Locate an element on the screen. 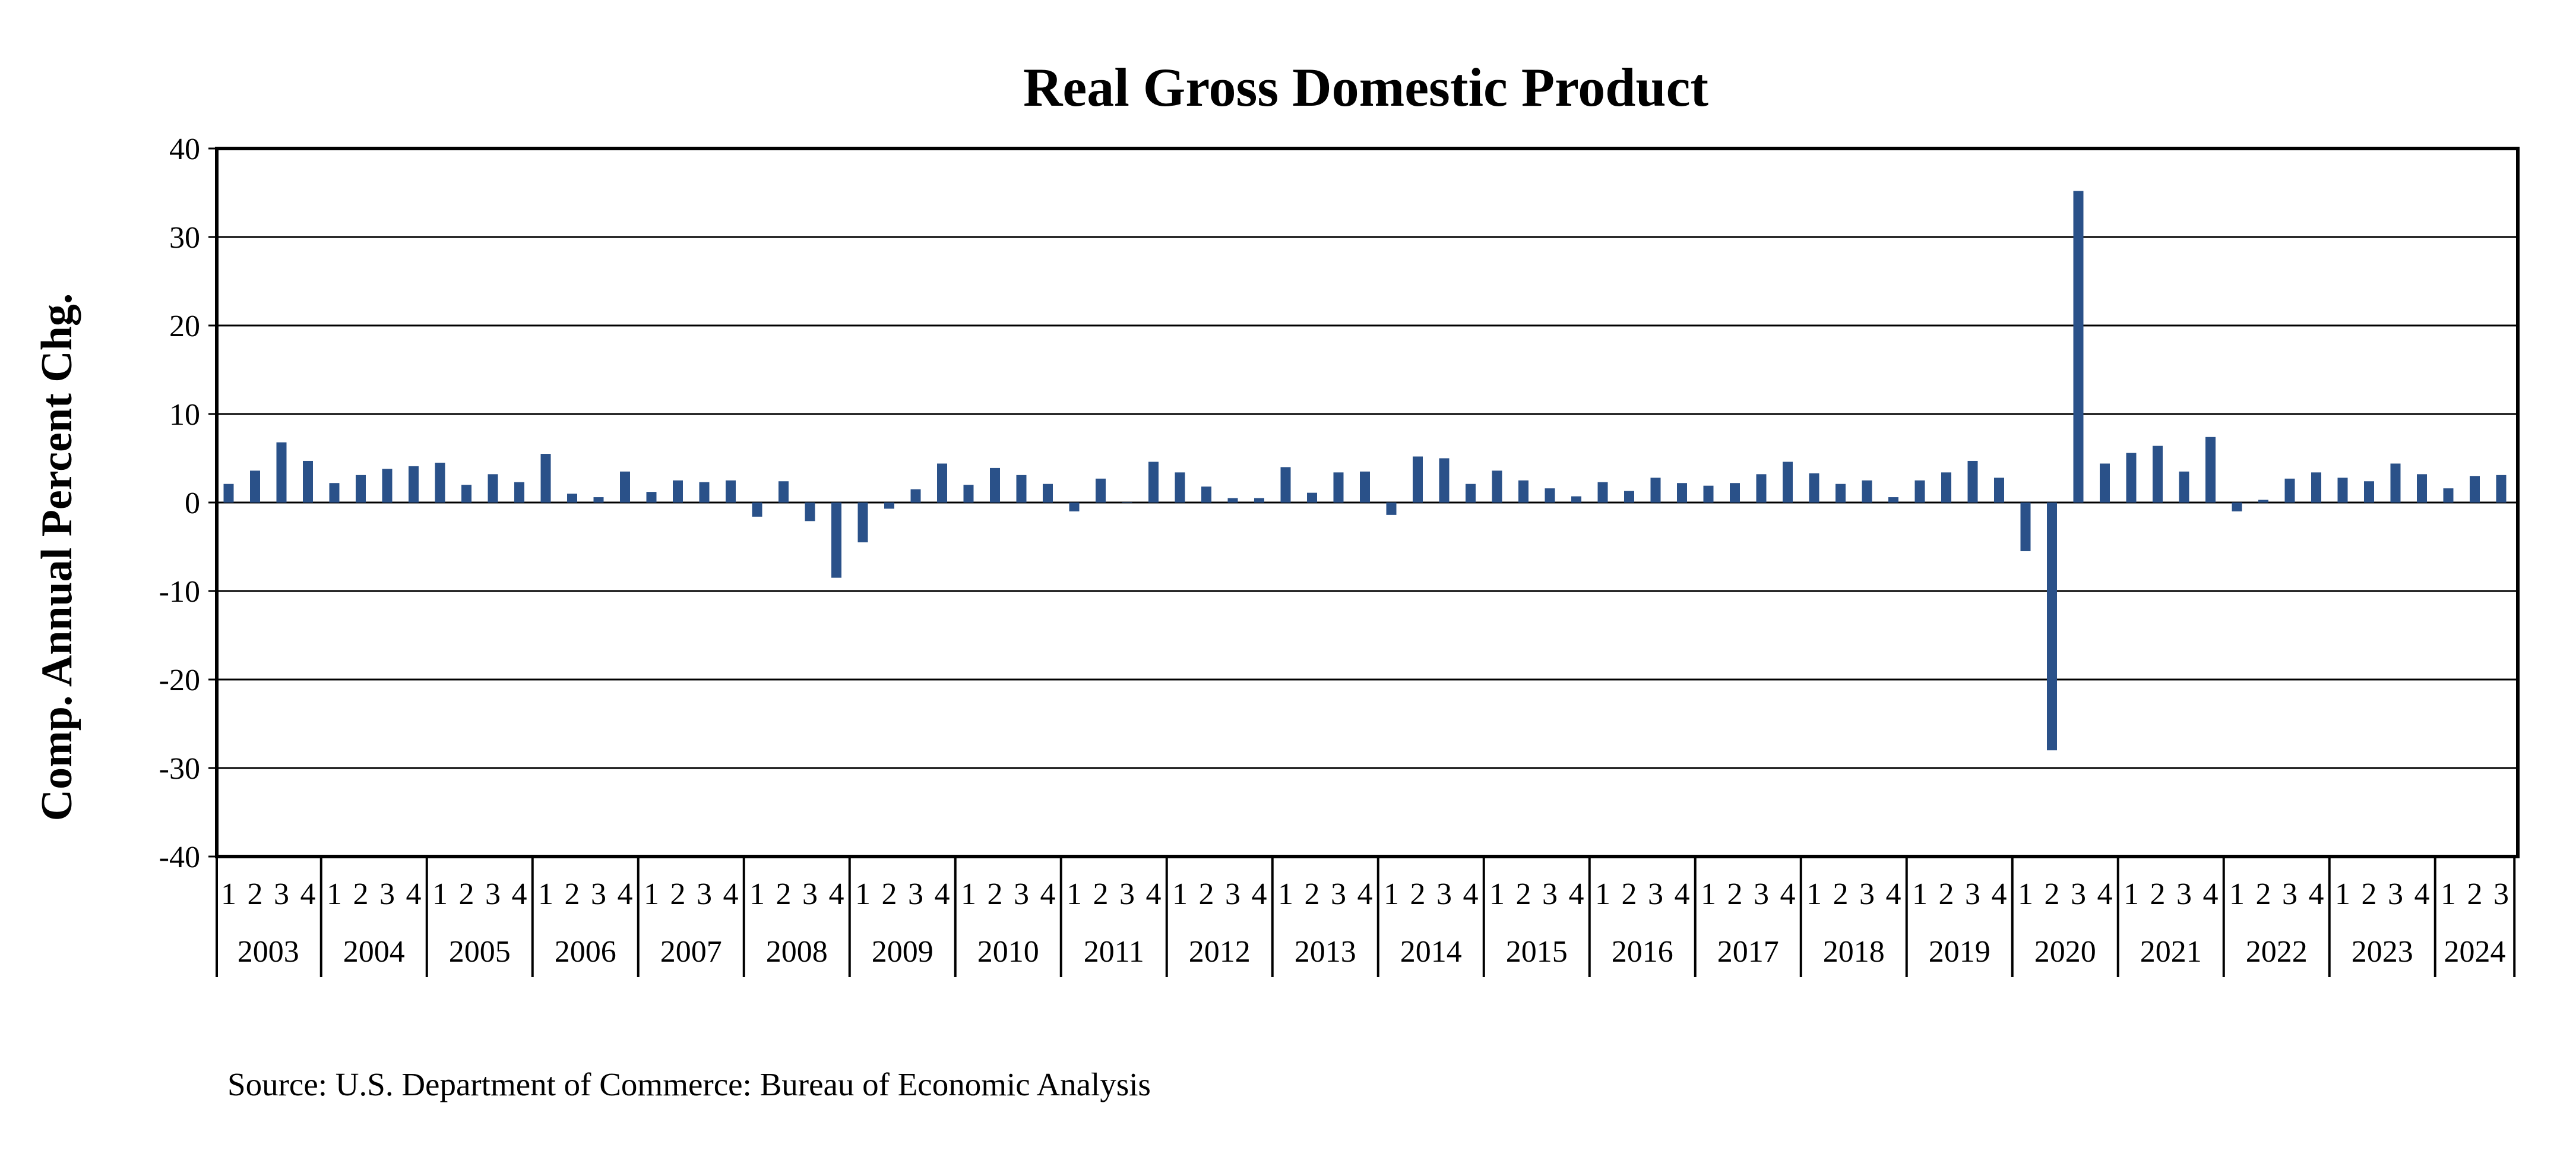  bar-2010-q4 is located at coordinates (1048, 494).